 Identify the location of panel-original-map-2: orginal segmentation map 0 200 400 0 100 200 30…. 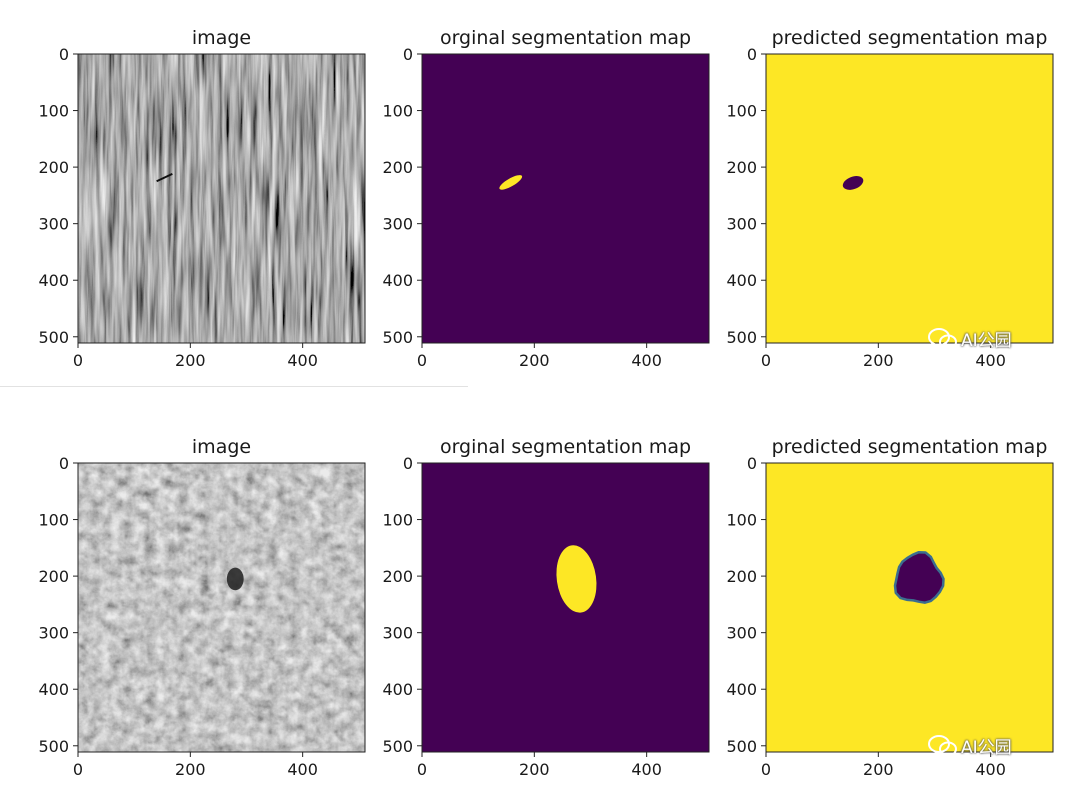
(546, 607).